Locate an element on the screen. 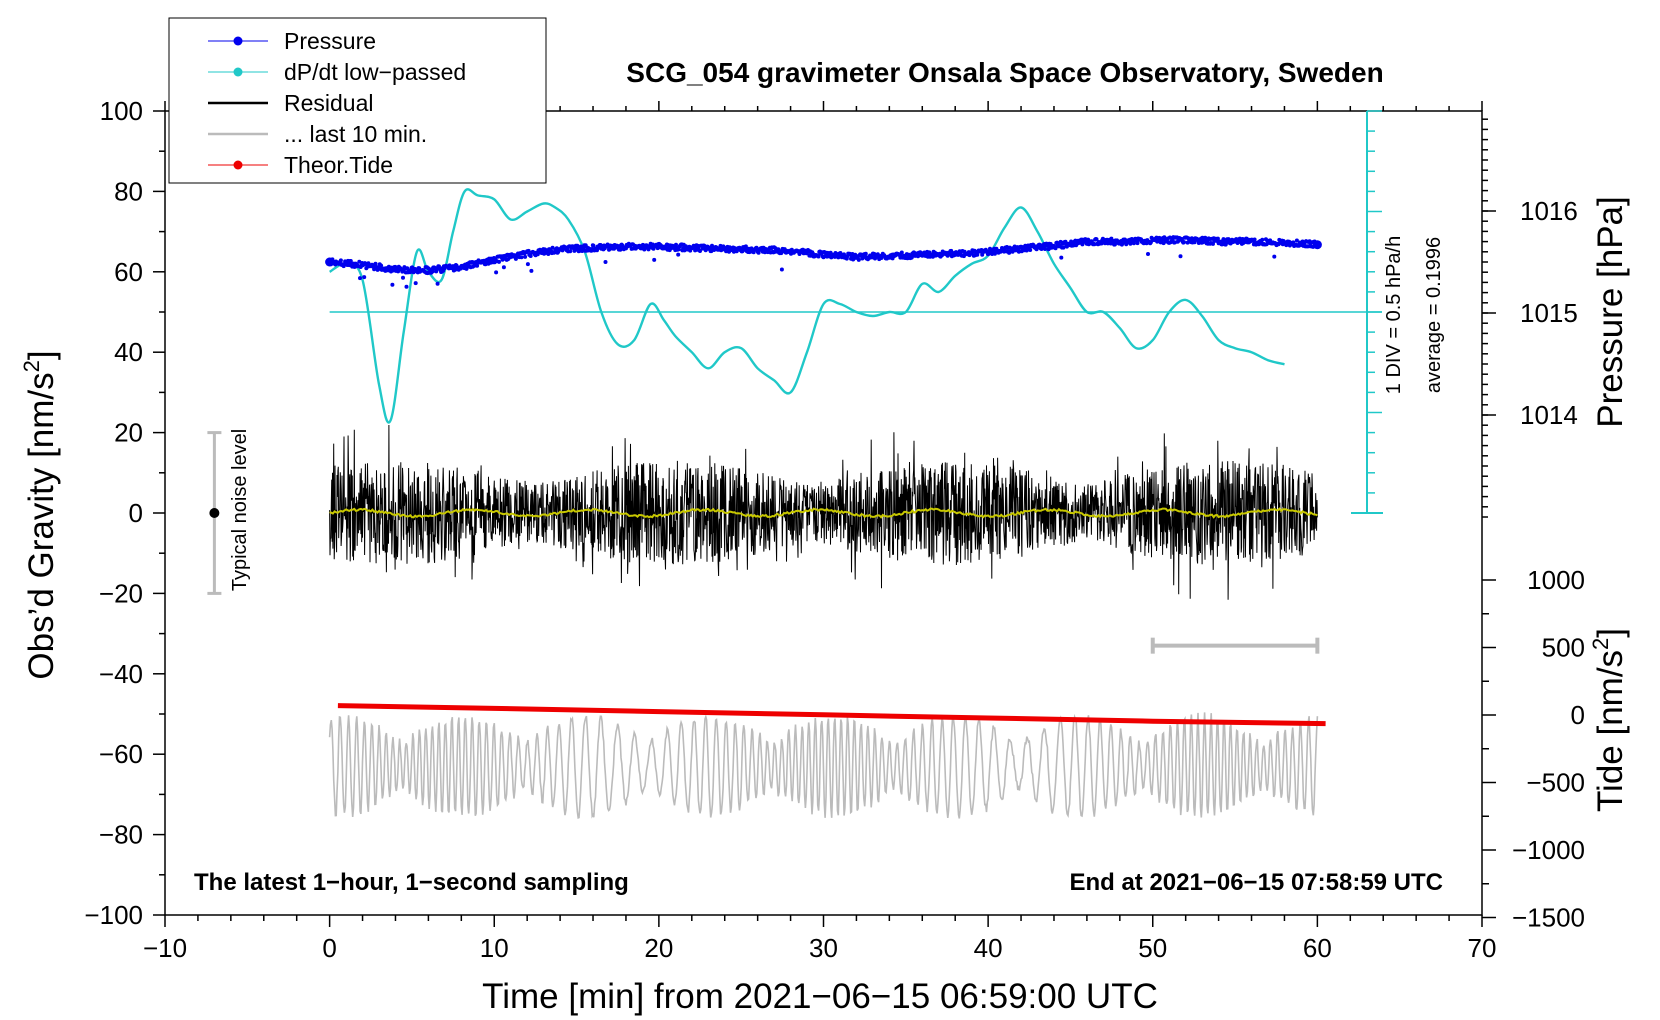 This screenshot has height=1020, width=1660. pressure-tick-label: 1015 is located at coordinates (1549, 313).